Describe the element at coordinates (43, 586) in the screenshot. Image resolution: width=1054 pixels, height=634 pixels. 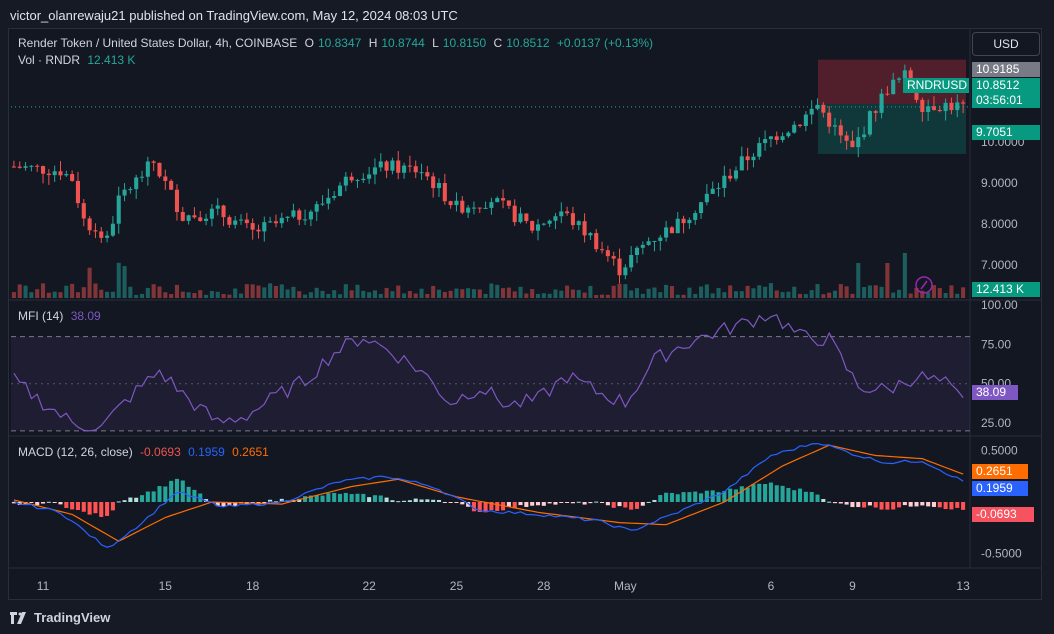
I see `time-axis-label: 11` at that location.